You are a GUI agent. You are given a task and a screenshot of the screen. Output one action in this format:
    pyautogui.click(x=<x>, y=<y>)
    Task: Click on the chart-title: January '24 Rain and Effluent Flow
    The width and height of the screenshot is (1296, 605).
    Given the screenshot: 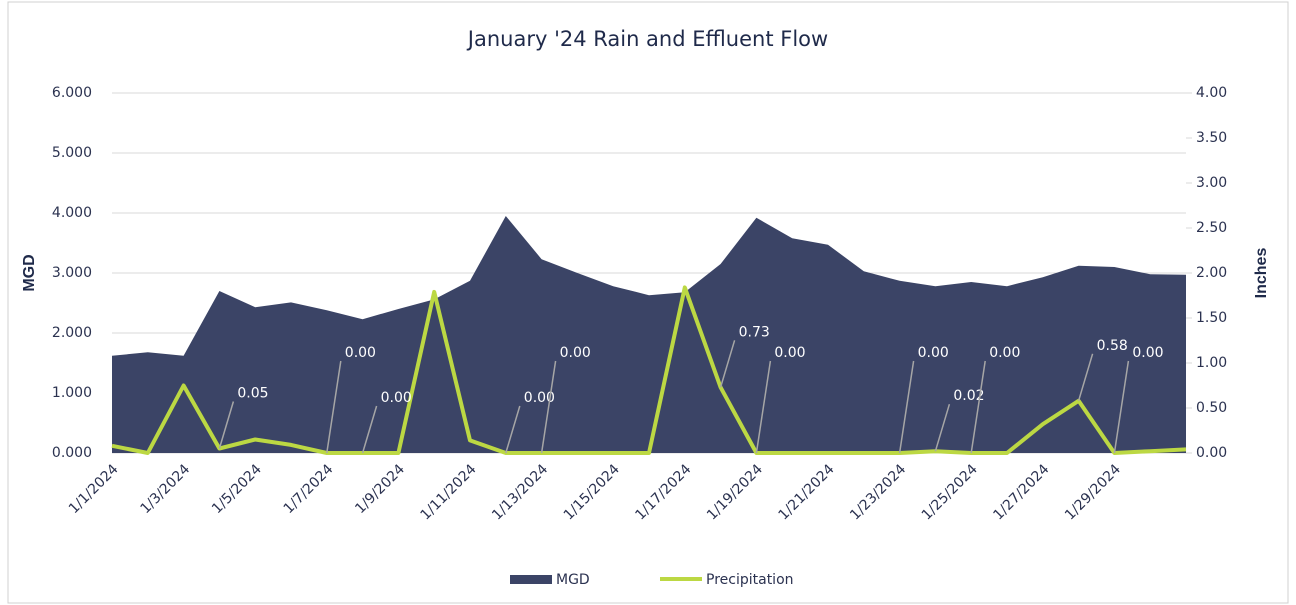 What is the action you would take?
    pyautogui.click(x=647, y=39)
    